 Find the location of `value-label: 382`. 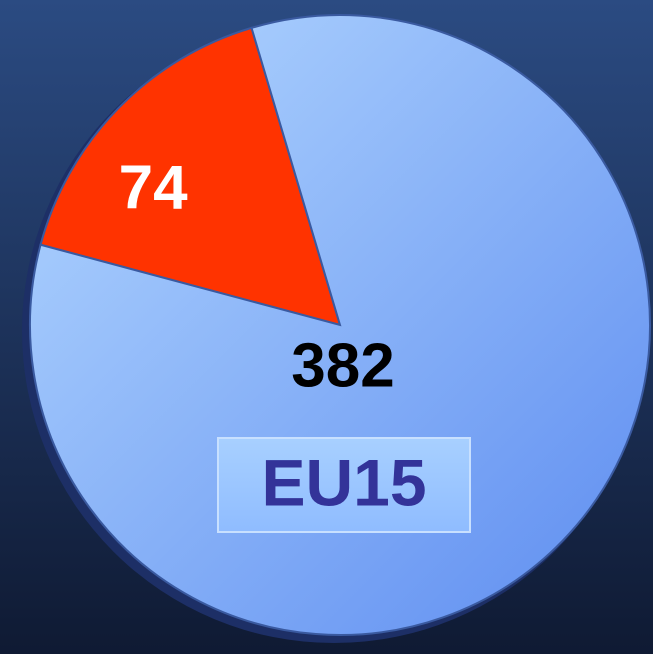

value-label: 382 is located at coordinates (342, 365).